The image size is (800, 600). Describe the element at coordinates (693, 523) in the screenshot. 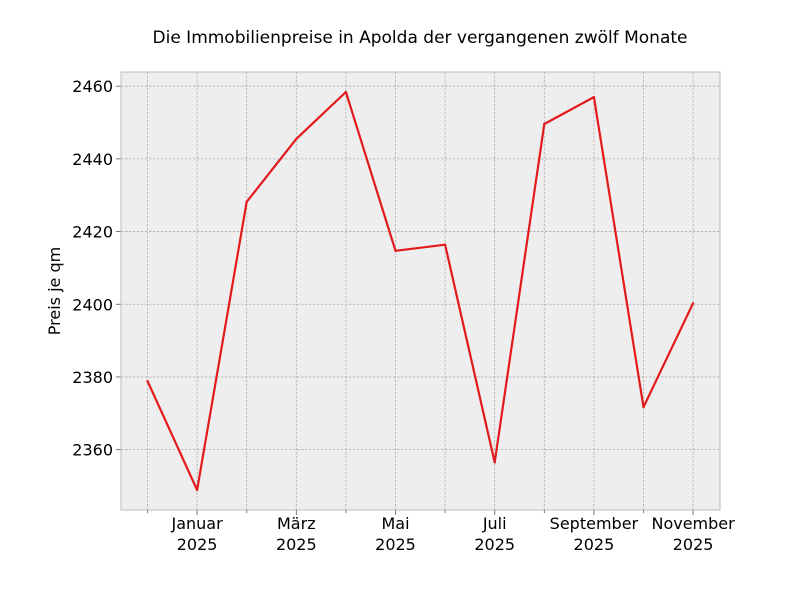

I see `x-tick-label: November` at that location.